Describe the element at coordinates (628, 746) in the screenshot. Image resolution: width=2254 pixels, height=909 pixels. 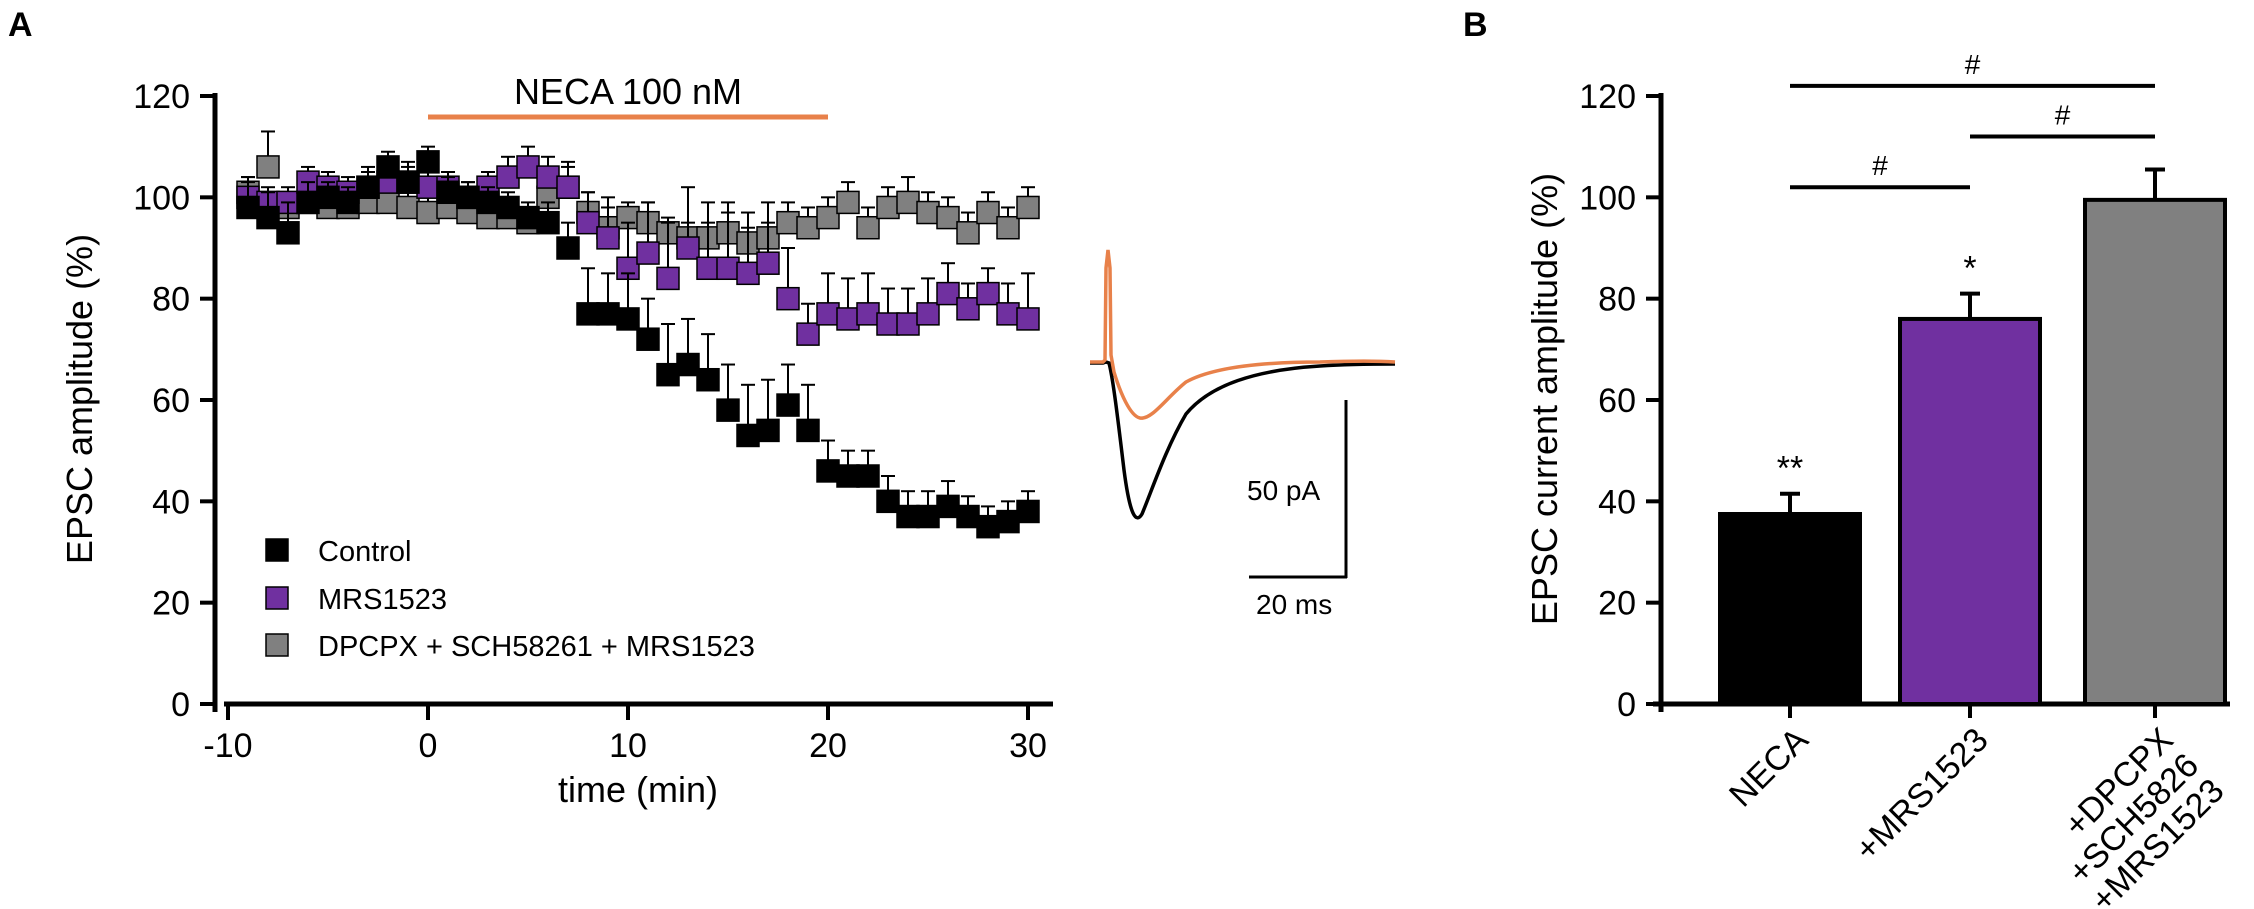
I see `panel-a-x-tick-label: 10` at that location.